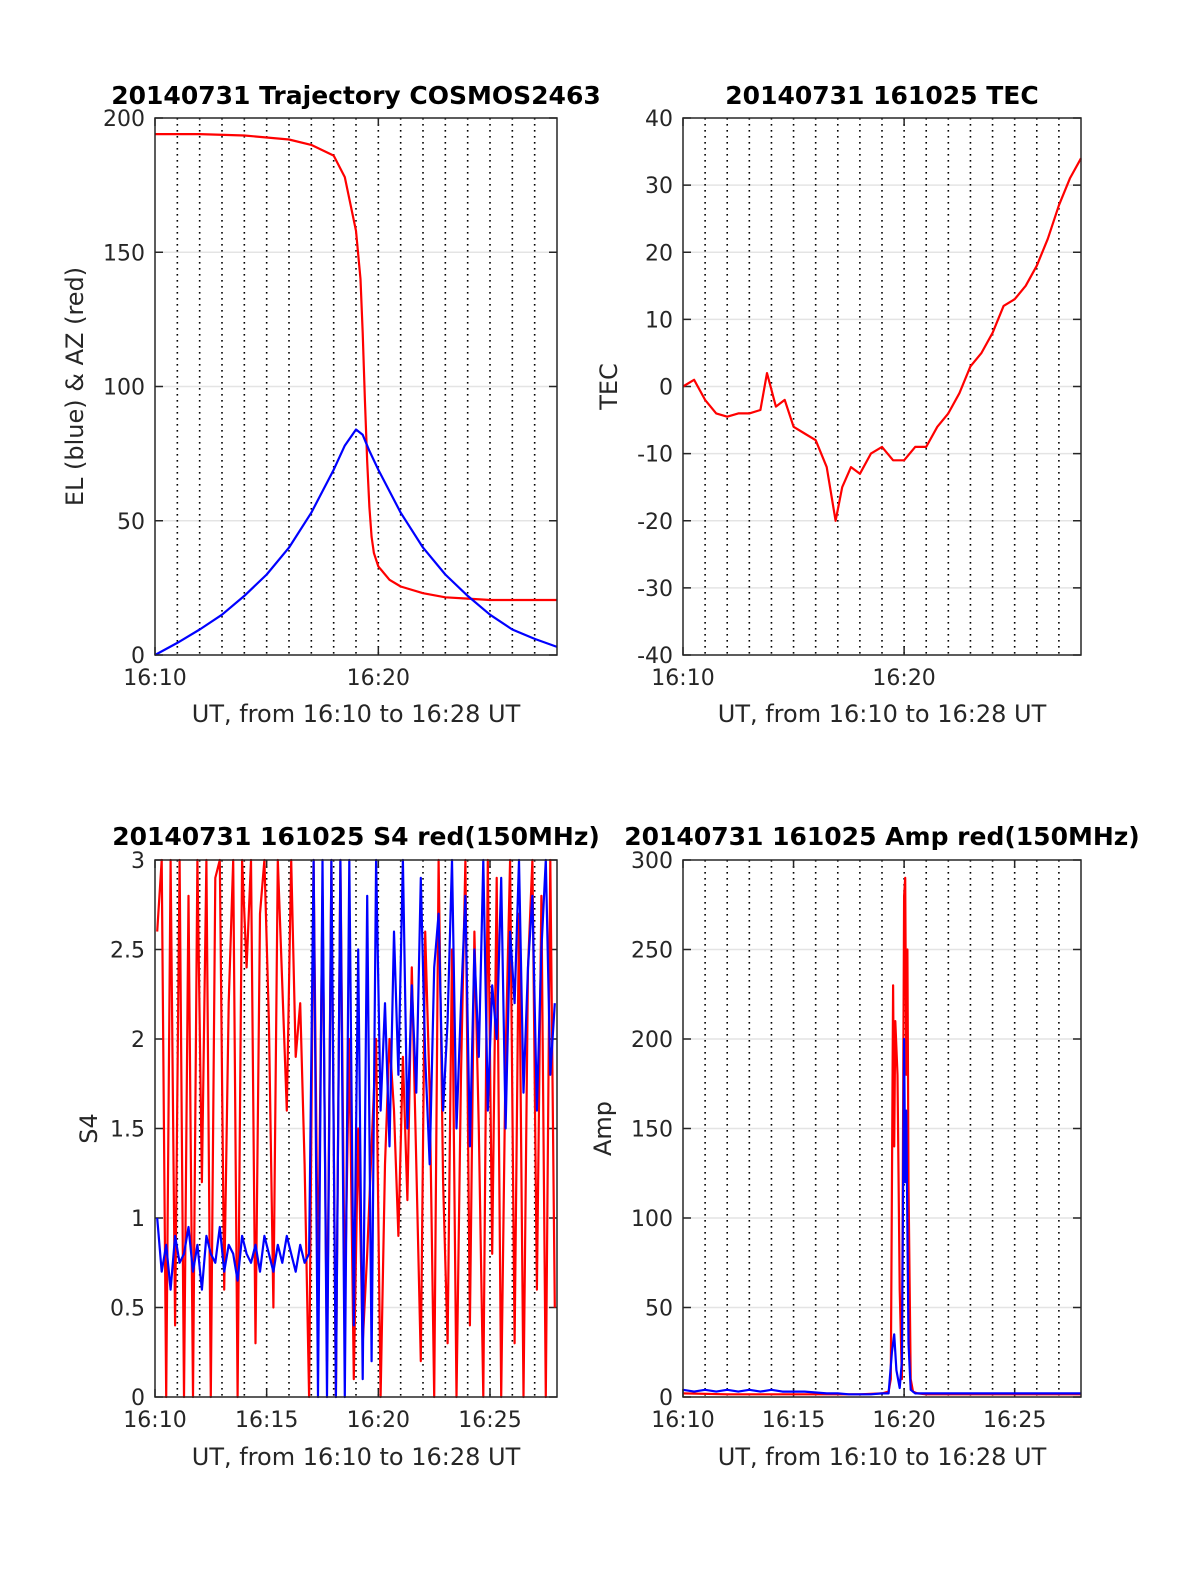  Describe the element at coordinates (609, 387) in the screenshot. I see `tec-y-axis-label: TEC` at that location.